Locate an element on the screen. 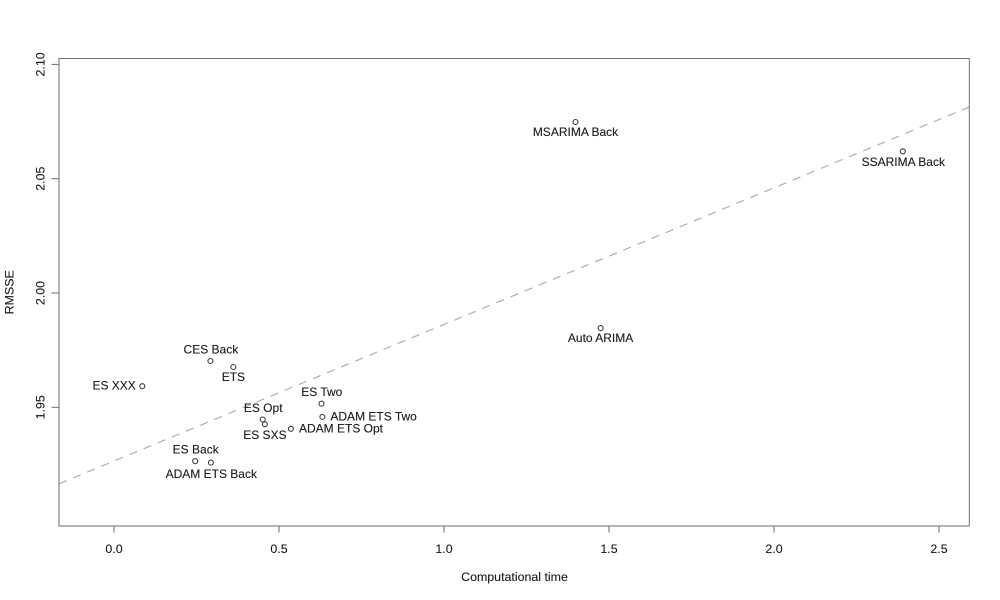  svg-text: ES Two is located at coordinates (321, 392).